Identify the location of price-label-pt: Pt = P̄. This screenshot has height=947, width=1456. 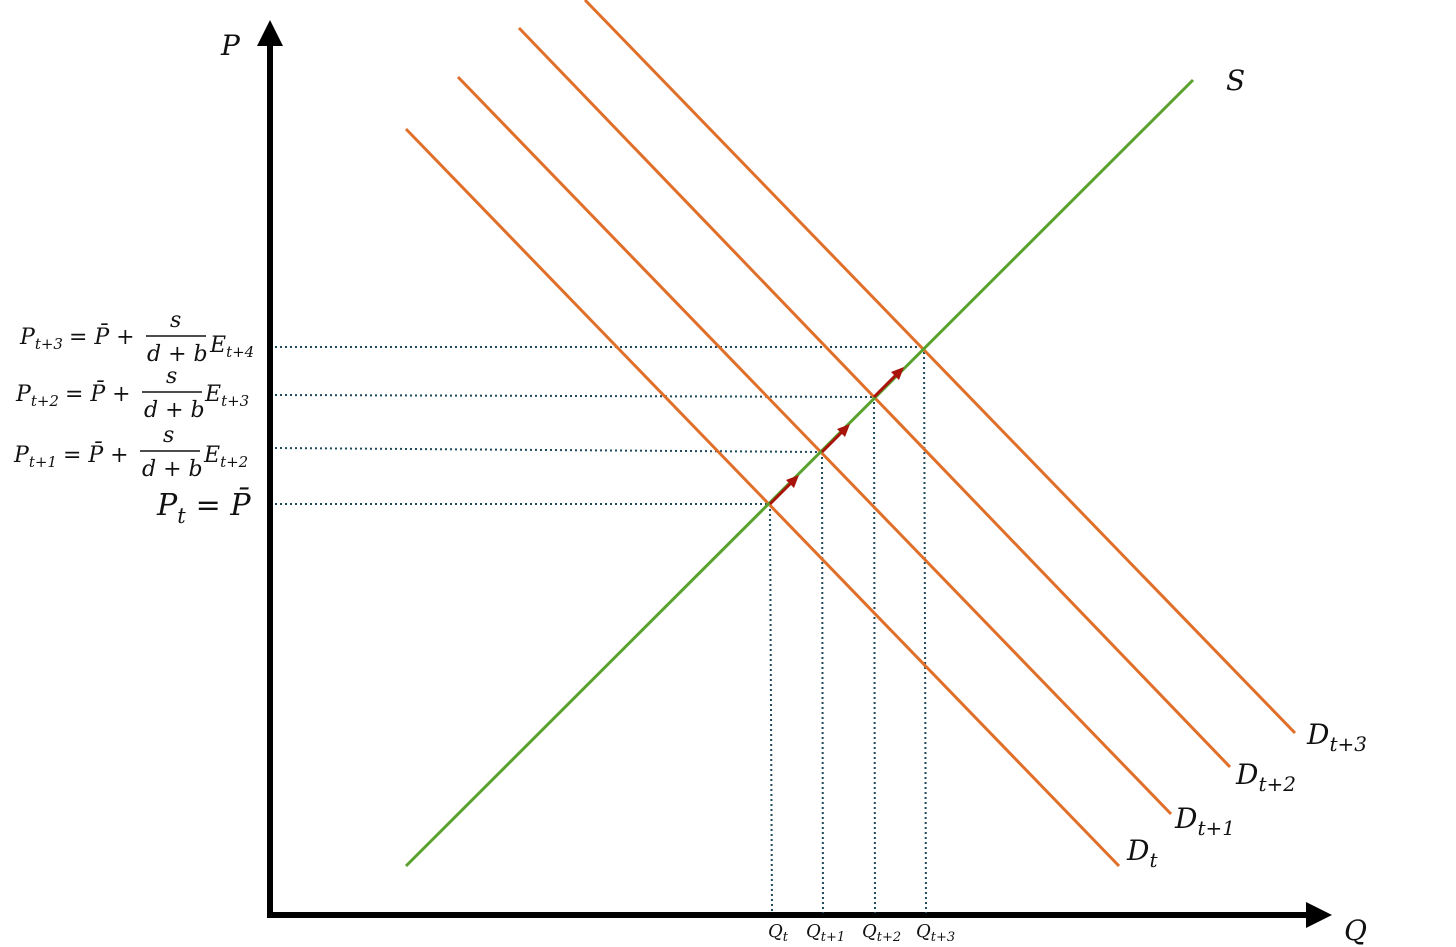
(203, 507).